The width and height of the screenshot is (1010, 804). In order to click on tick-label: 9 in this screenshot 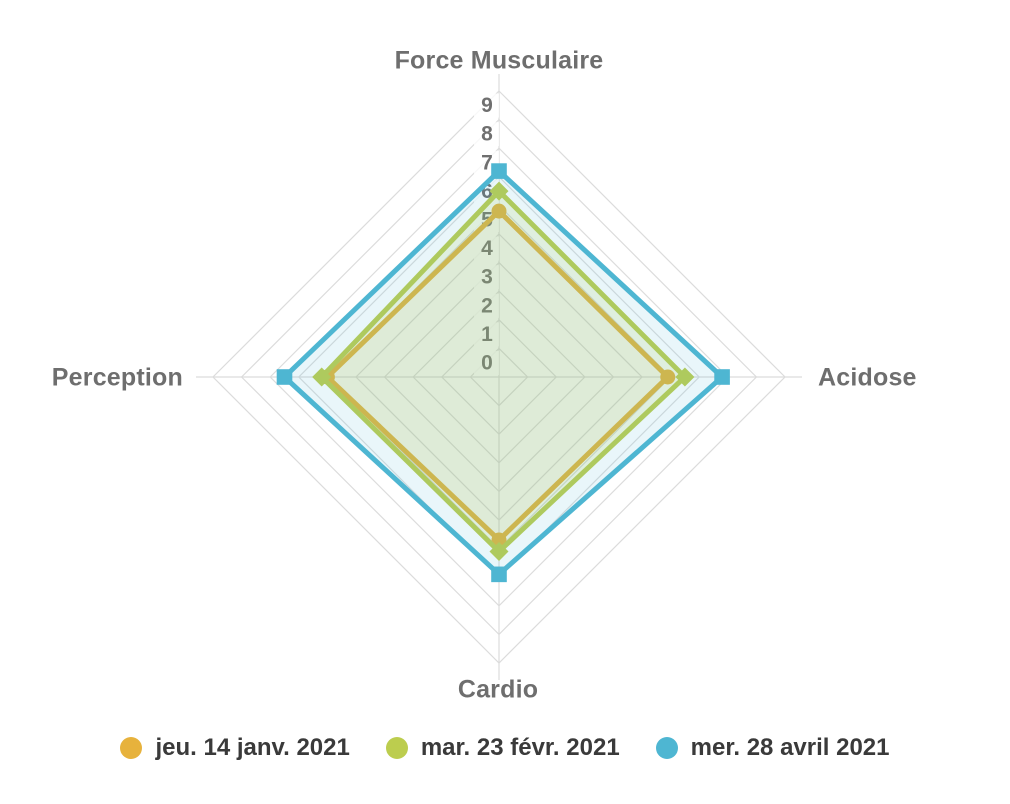, I will do `click(487, 105)`.